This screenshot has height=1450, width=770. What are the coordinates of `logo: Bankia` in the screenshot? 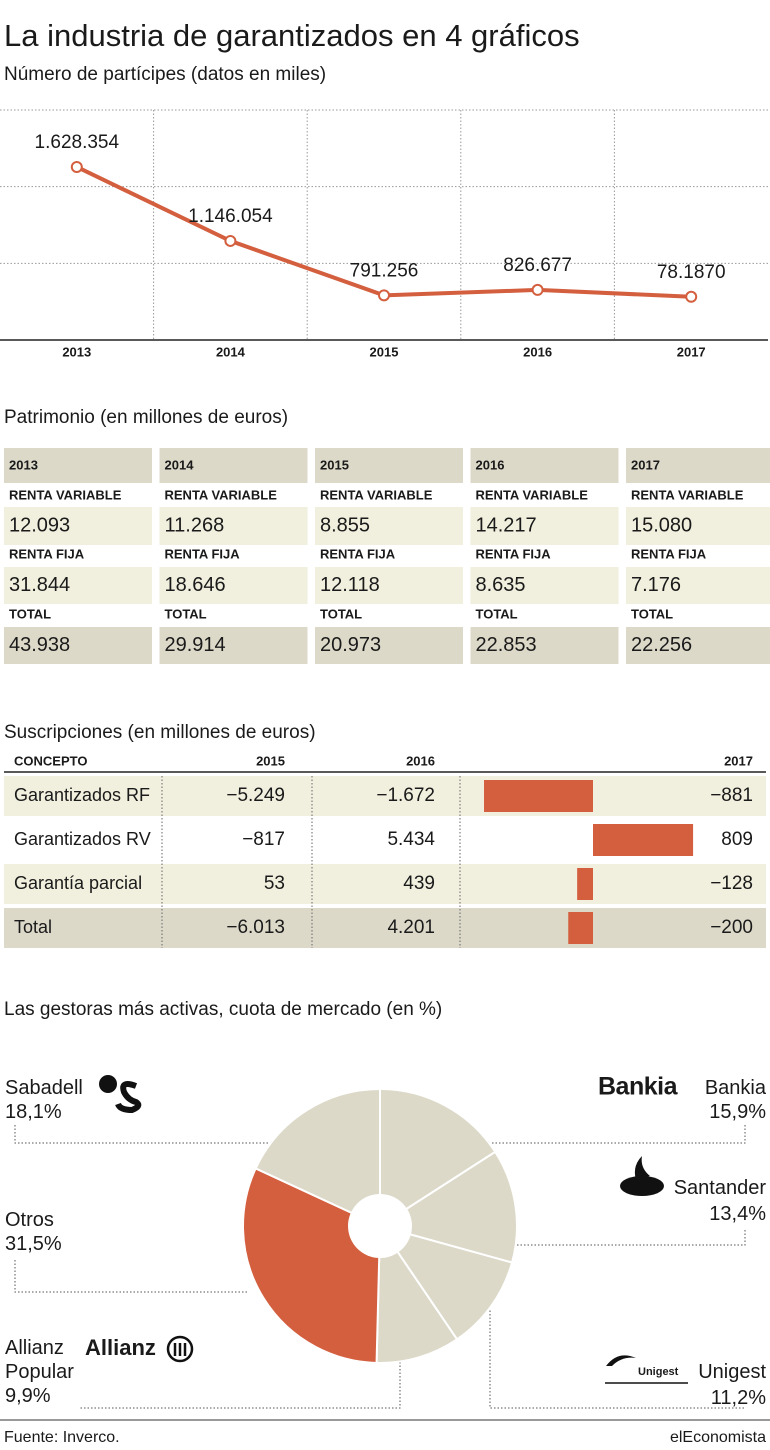 It's located at (638, 1087).